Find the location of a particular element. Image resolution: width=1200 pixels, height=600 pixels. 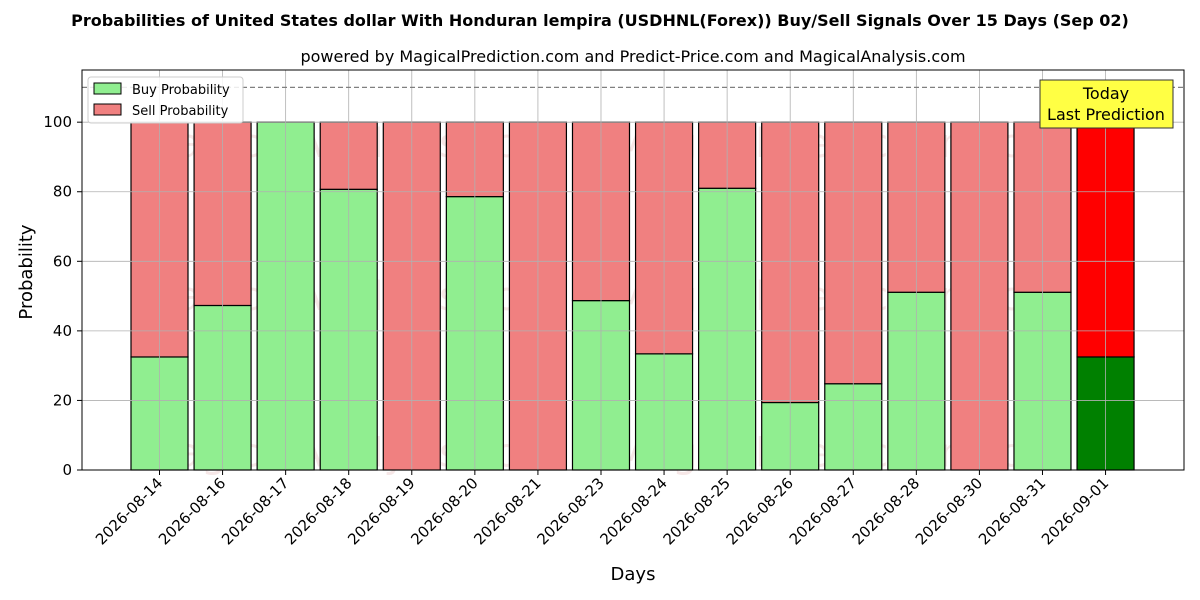

x-tick-label: 2026-08-31 is located at coordinates (1012, 511).